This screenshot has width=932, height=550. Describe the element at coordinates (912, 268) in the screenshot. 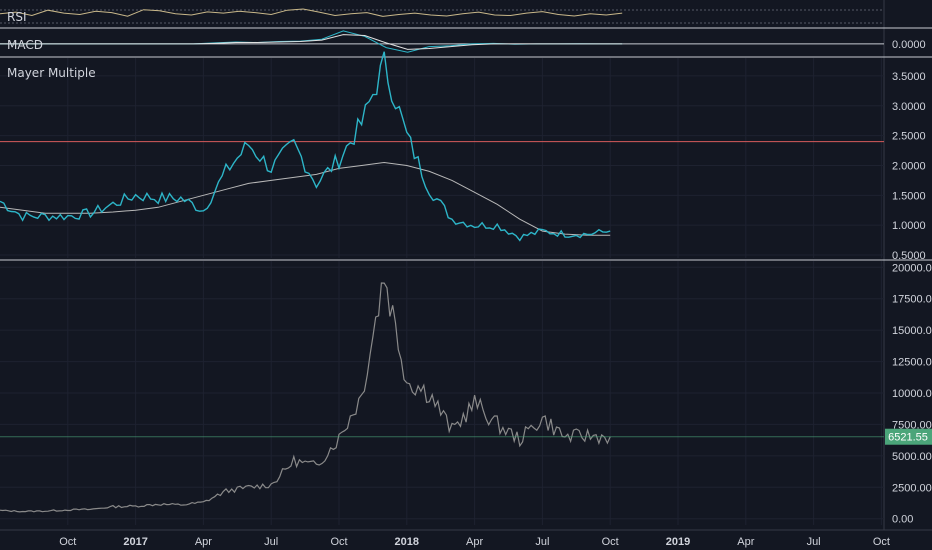

I see `price-y-tick: 20000.00` at that location.